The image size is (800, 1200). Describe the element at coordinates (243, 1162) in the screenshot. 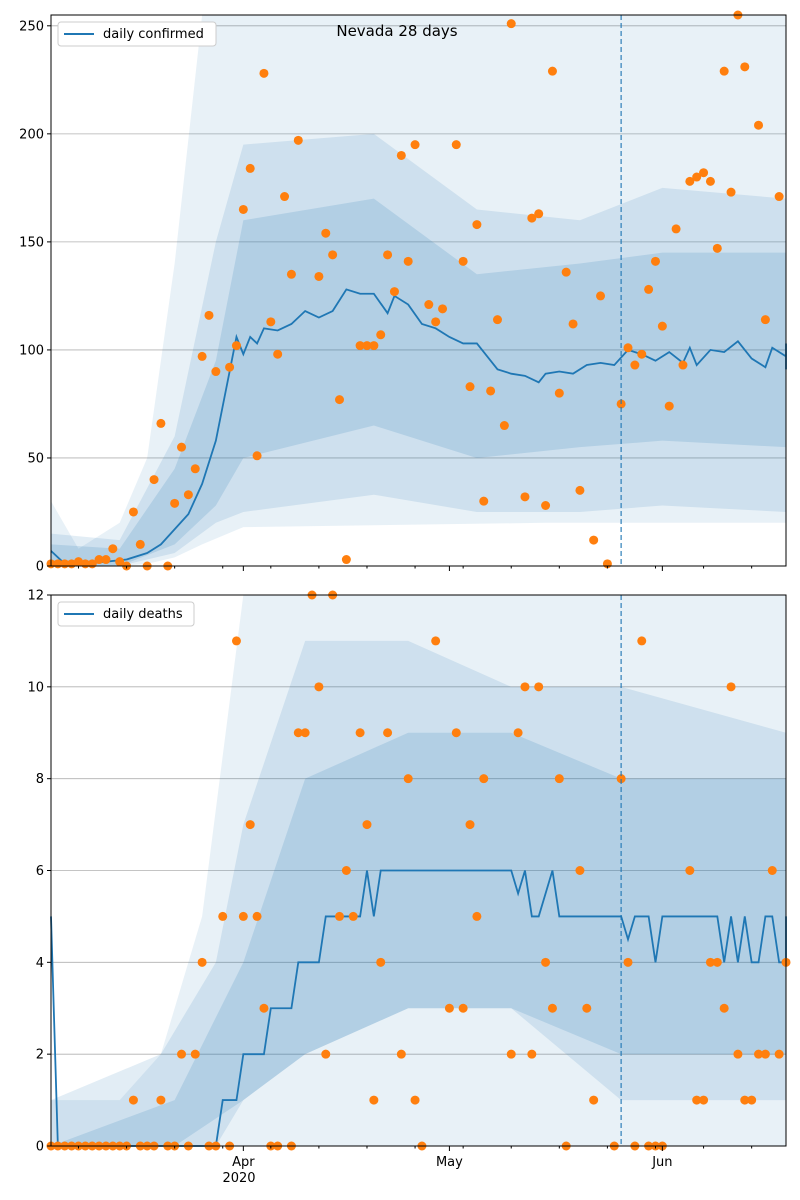

I see `x-tick-label: Apr` at that location.